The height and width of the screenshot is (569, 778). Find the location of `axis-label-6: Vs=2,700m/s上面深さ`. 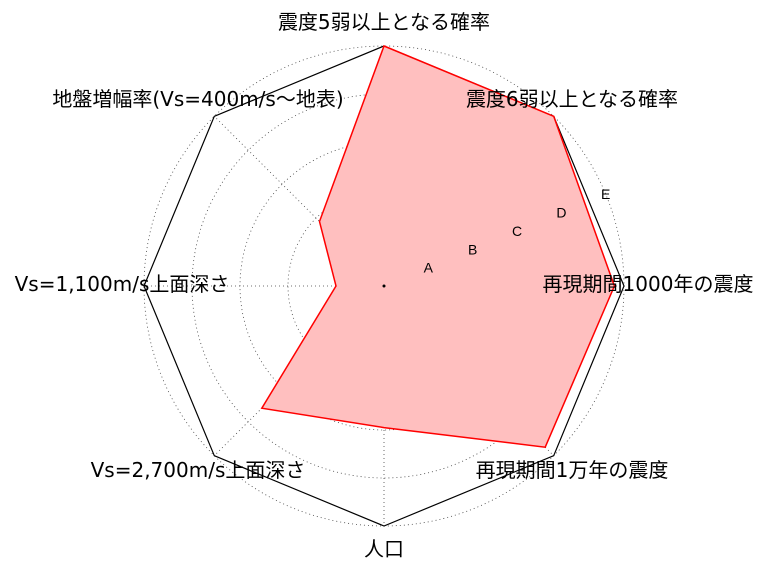

axis-label-6: Vs=2,700m/s上面深さ is located at coordinates (198, 470).